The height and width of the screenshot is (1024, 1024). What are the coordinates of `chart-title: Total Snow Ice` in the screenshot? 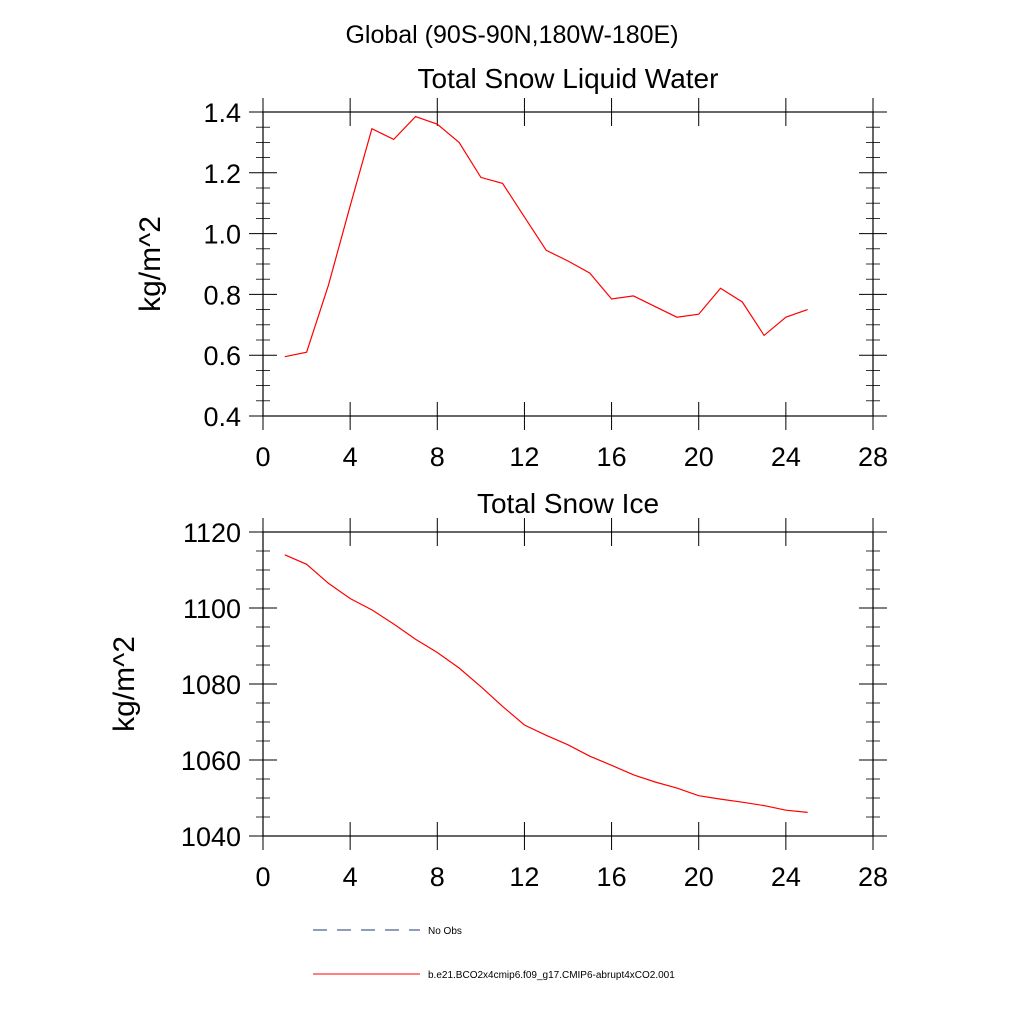 It's located at (568, 503).